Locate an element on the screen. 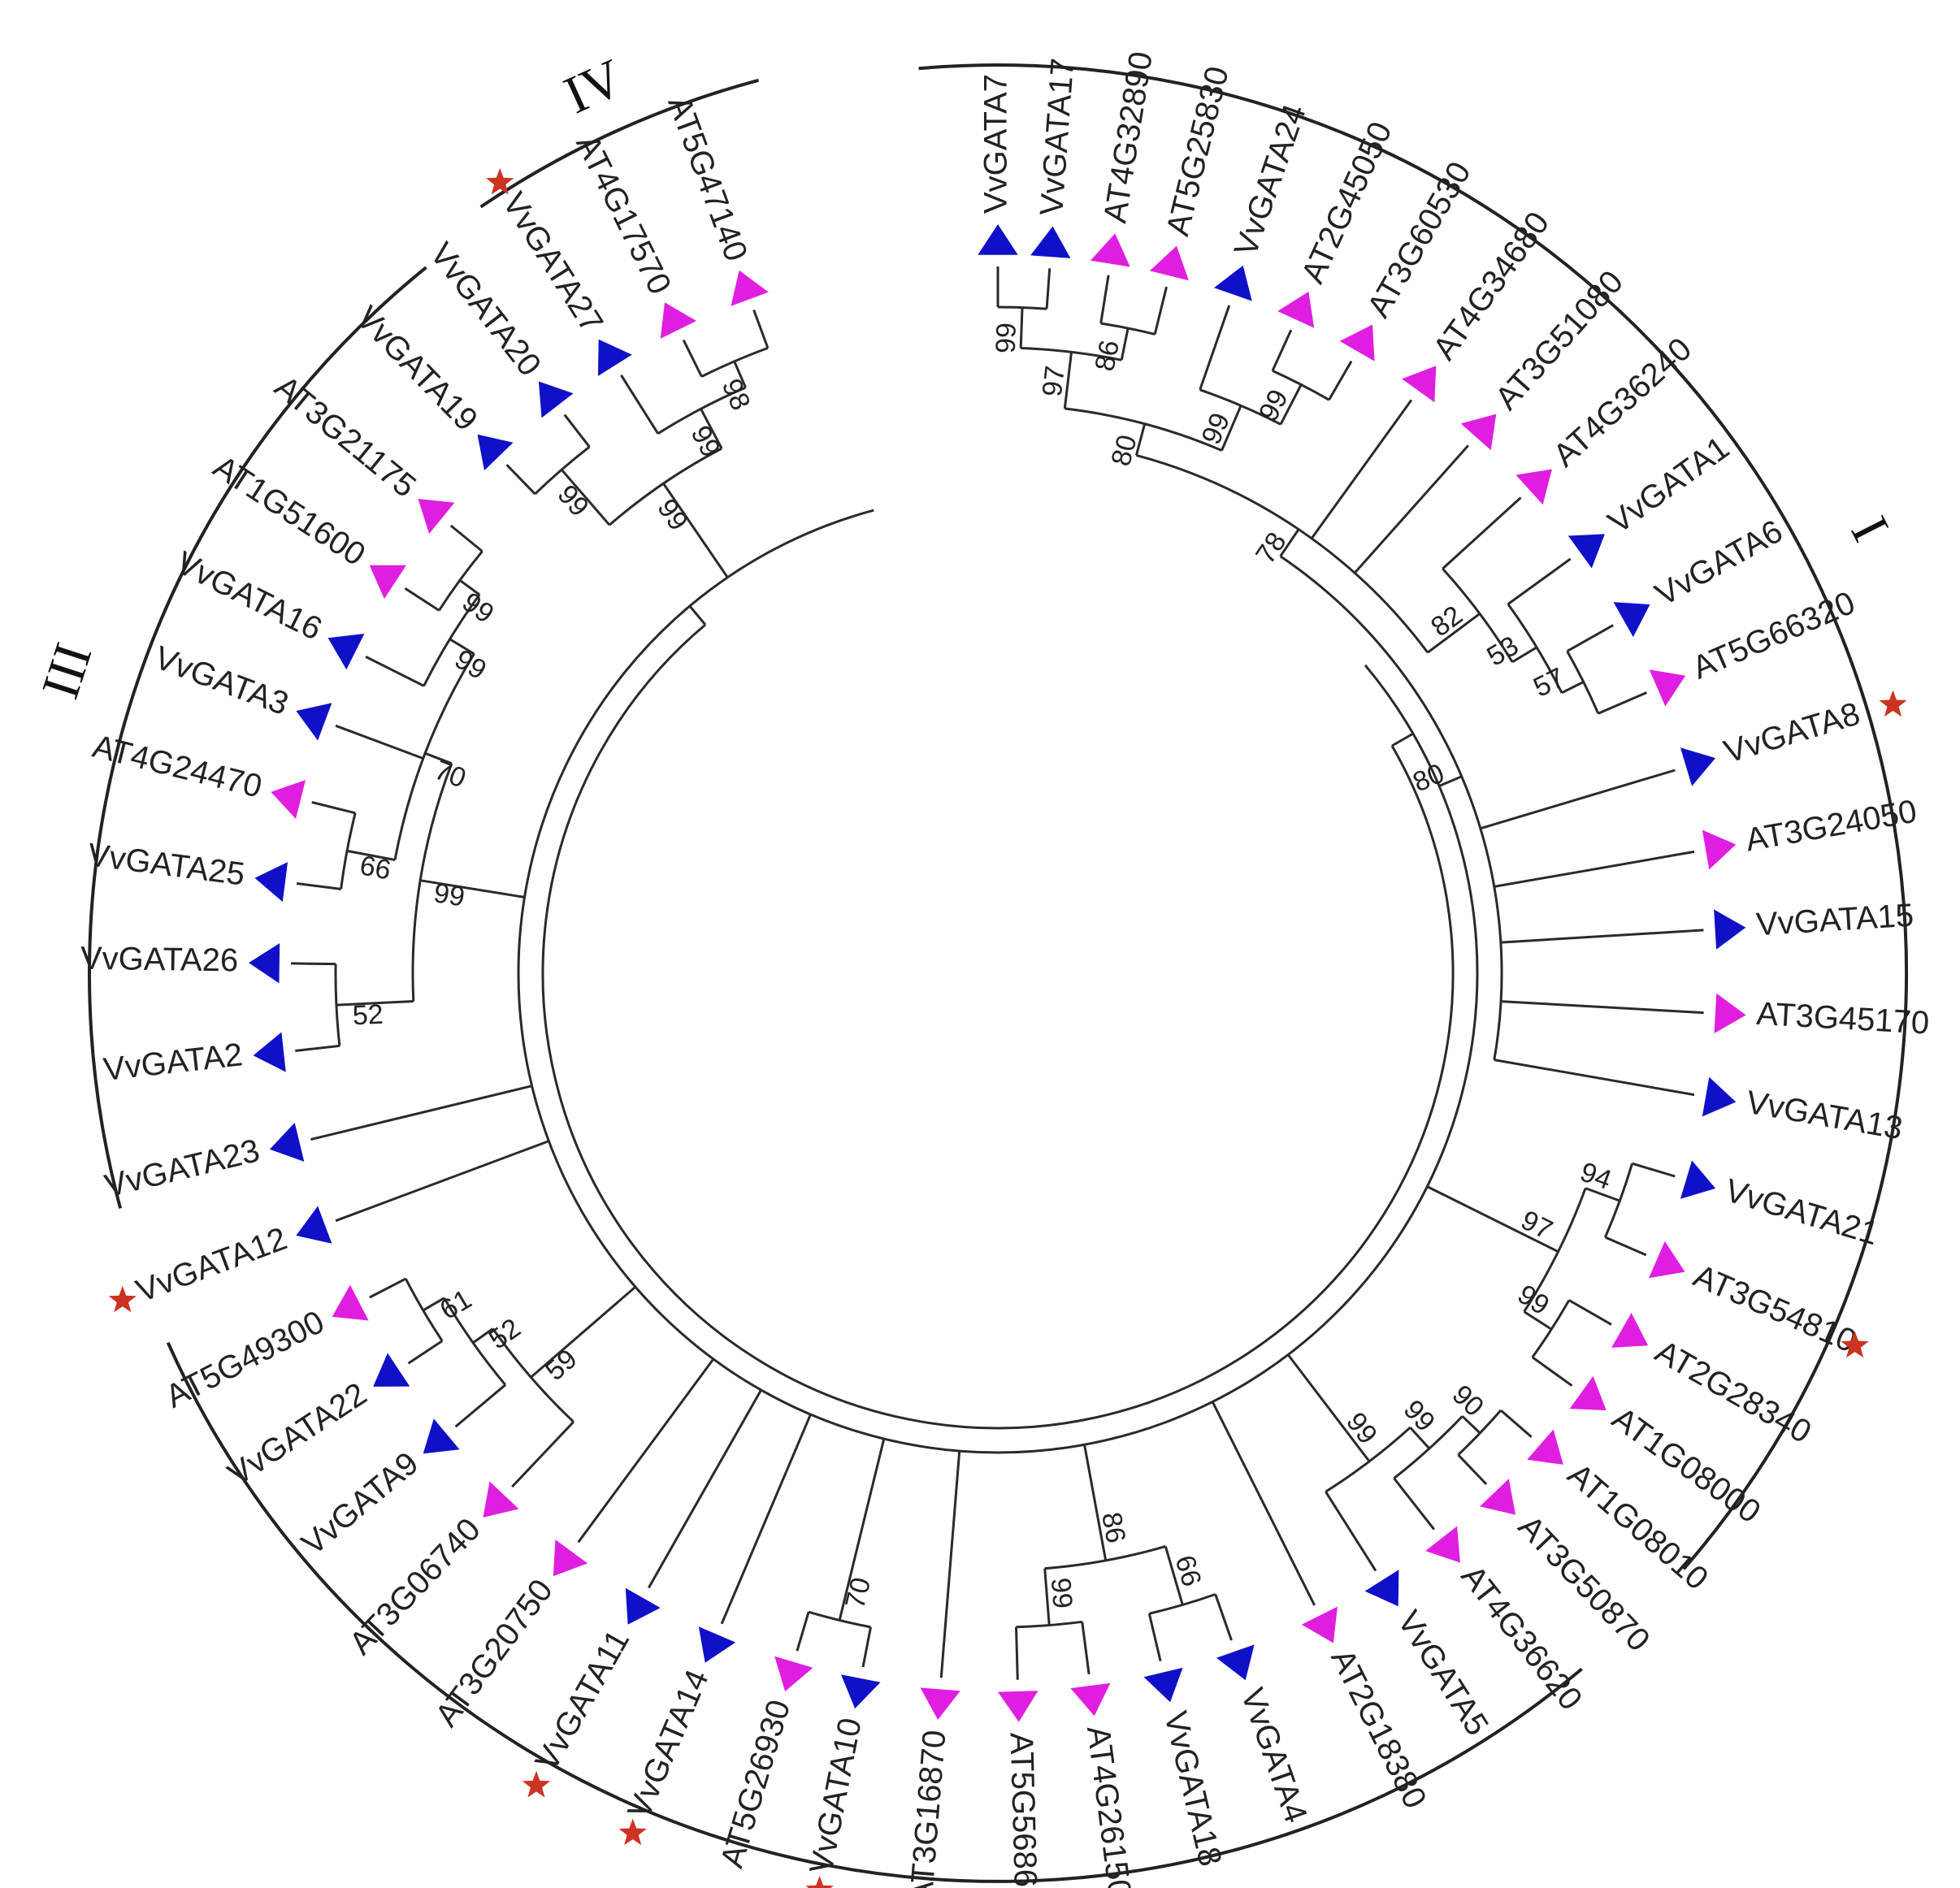 The height and width of the screenshot is (1888, 1960). leaf-label: AT3G24050 is located at coordinates (1831, 826).